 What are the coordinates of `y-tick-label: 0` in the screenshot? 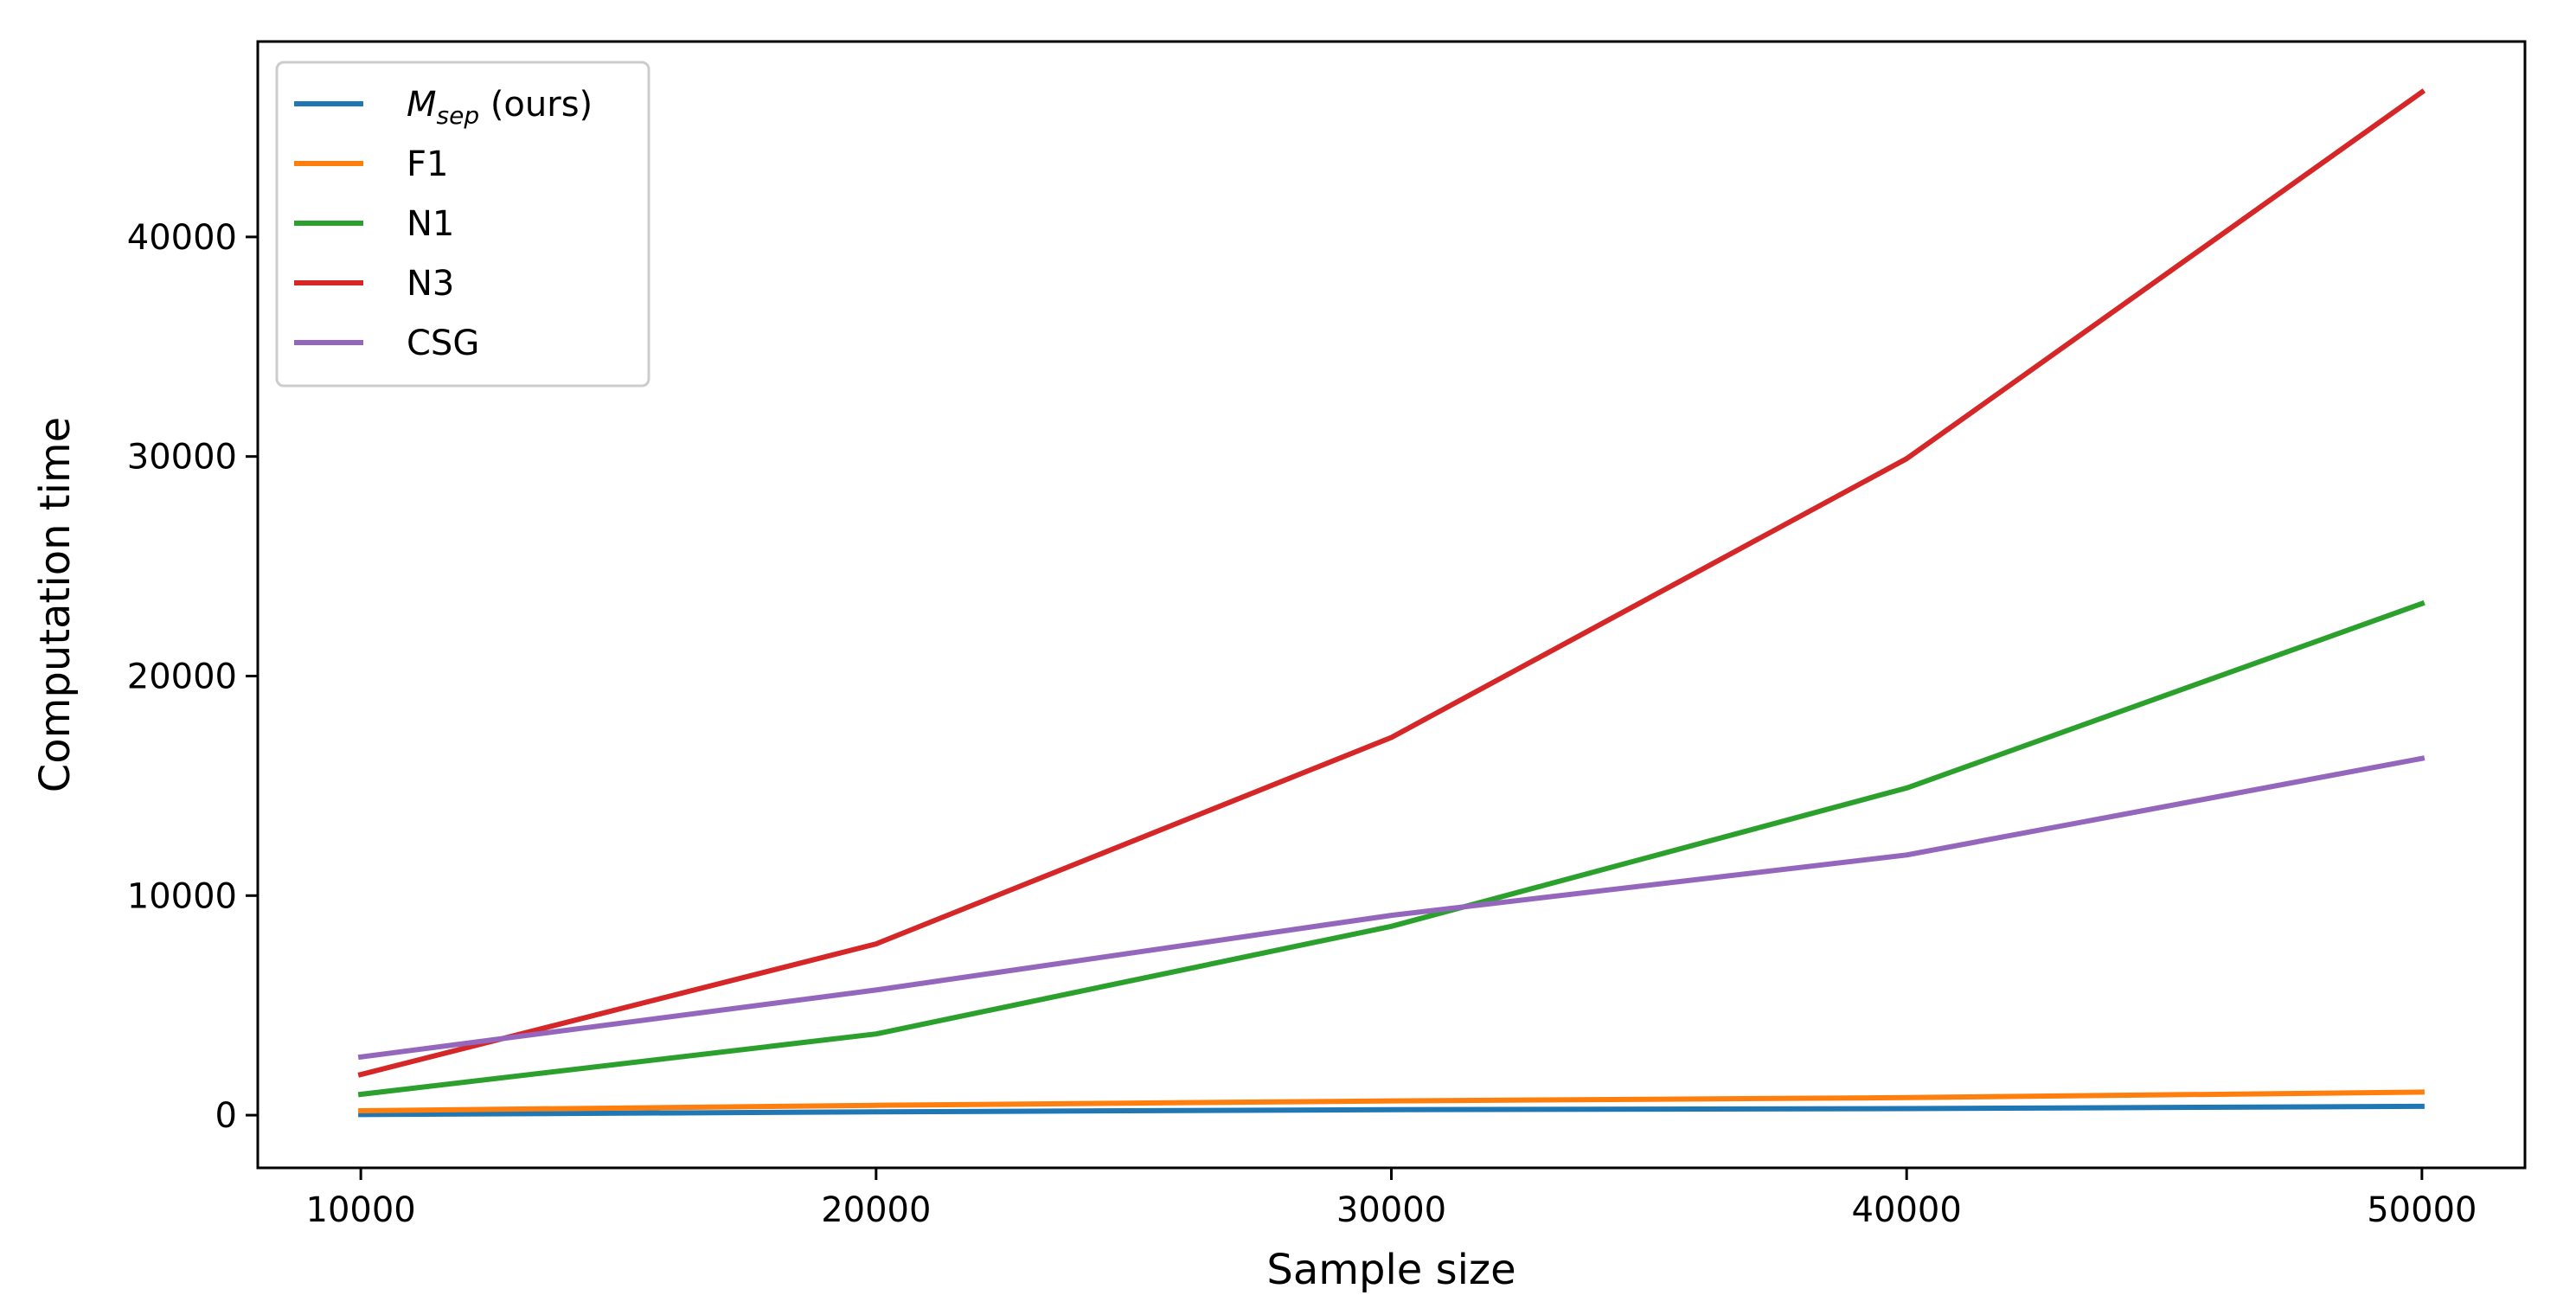 It's located at (226, 1116).